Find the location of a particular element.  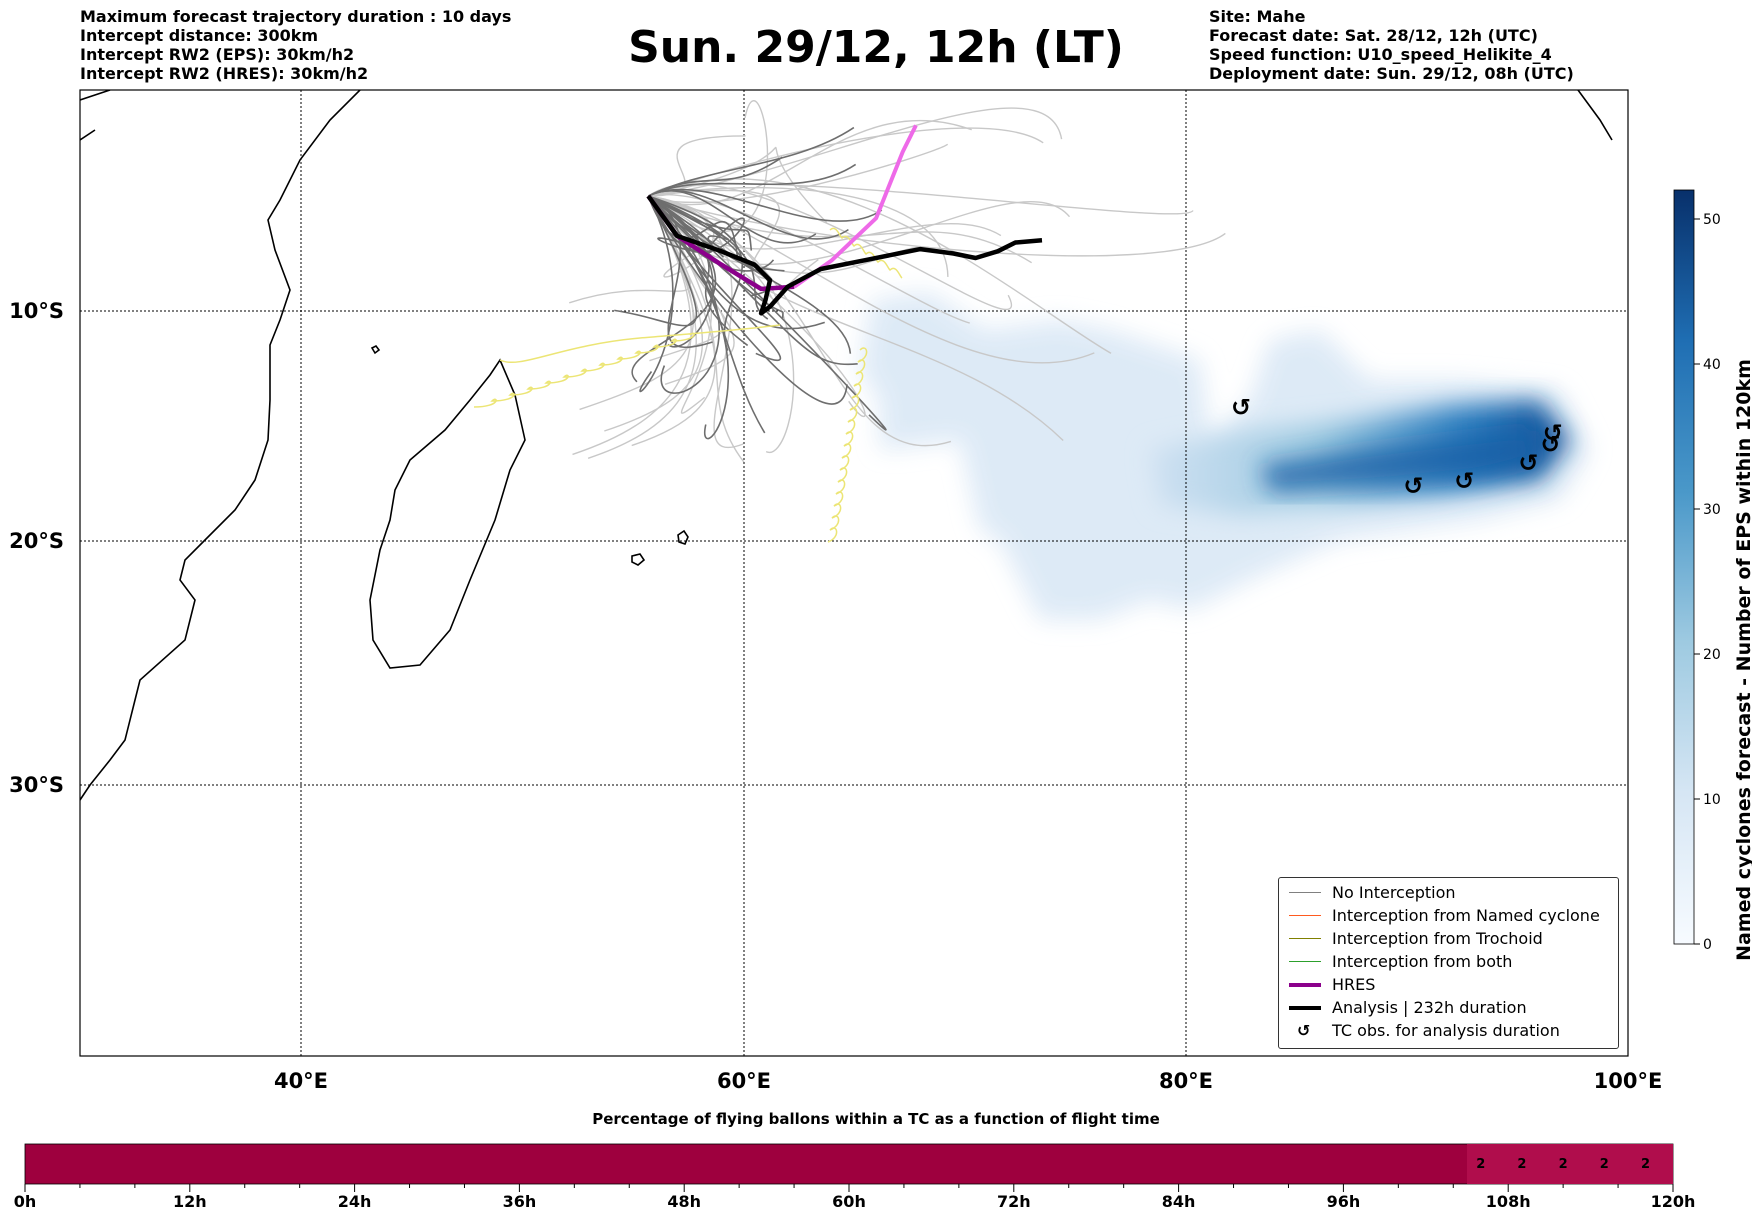

legend-label: Interception from Trochoid is located at coordinates (1437, 938).